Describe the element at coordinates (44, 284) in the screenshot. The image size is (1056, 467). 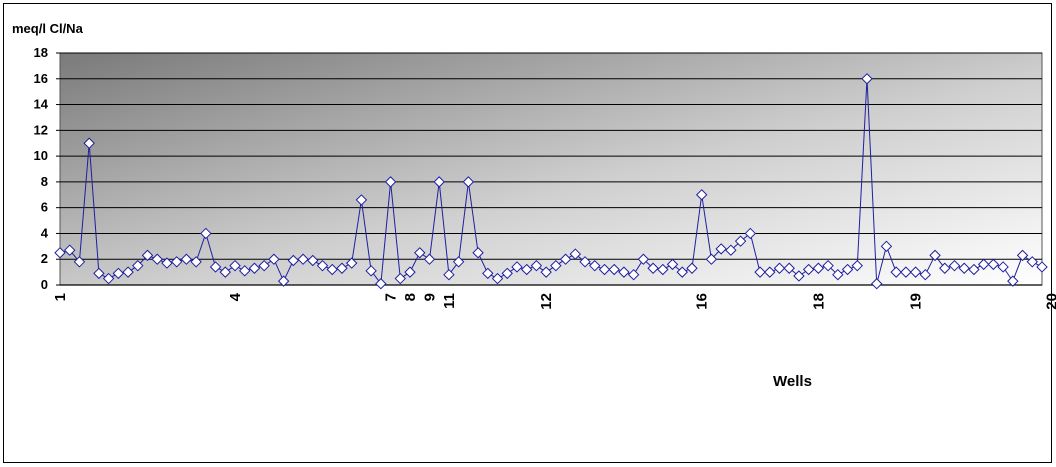
I see `y-tick-label: 0` at that location.